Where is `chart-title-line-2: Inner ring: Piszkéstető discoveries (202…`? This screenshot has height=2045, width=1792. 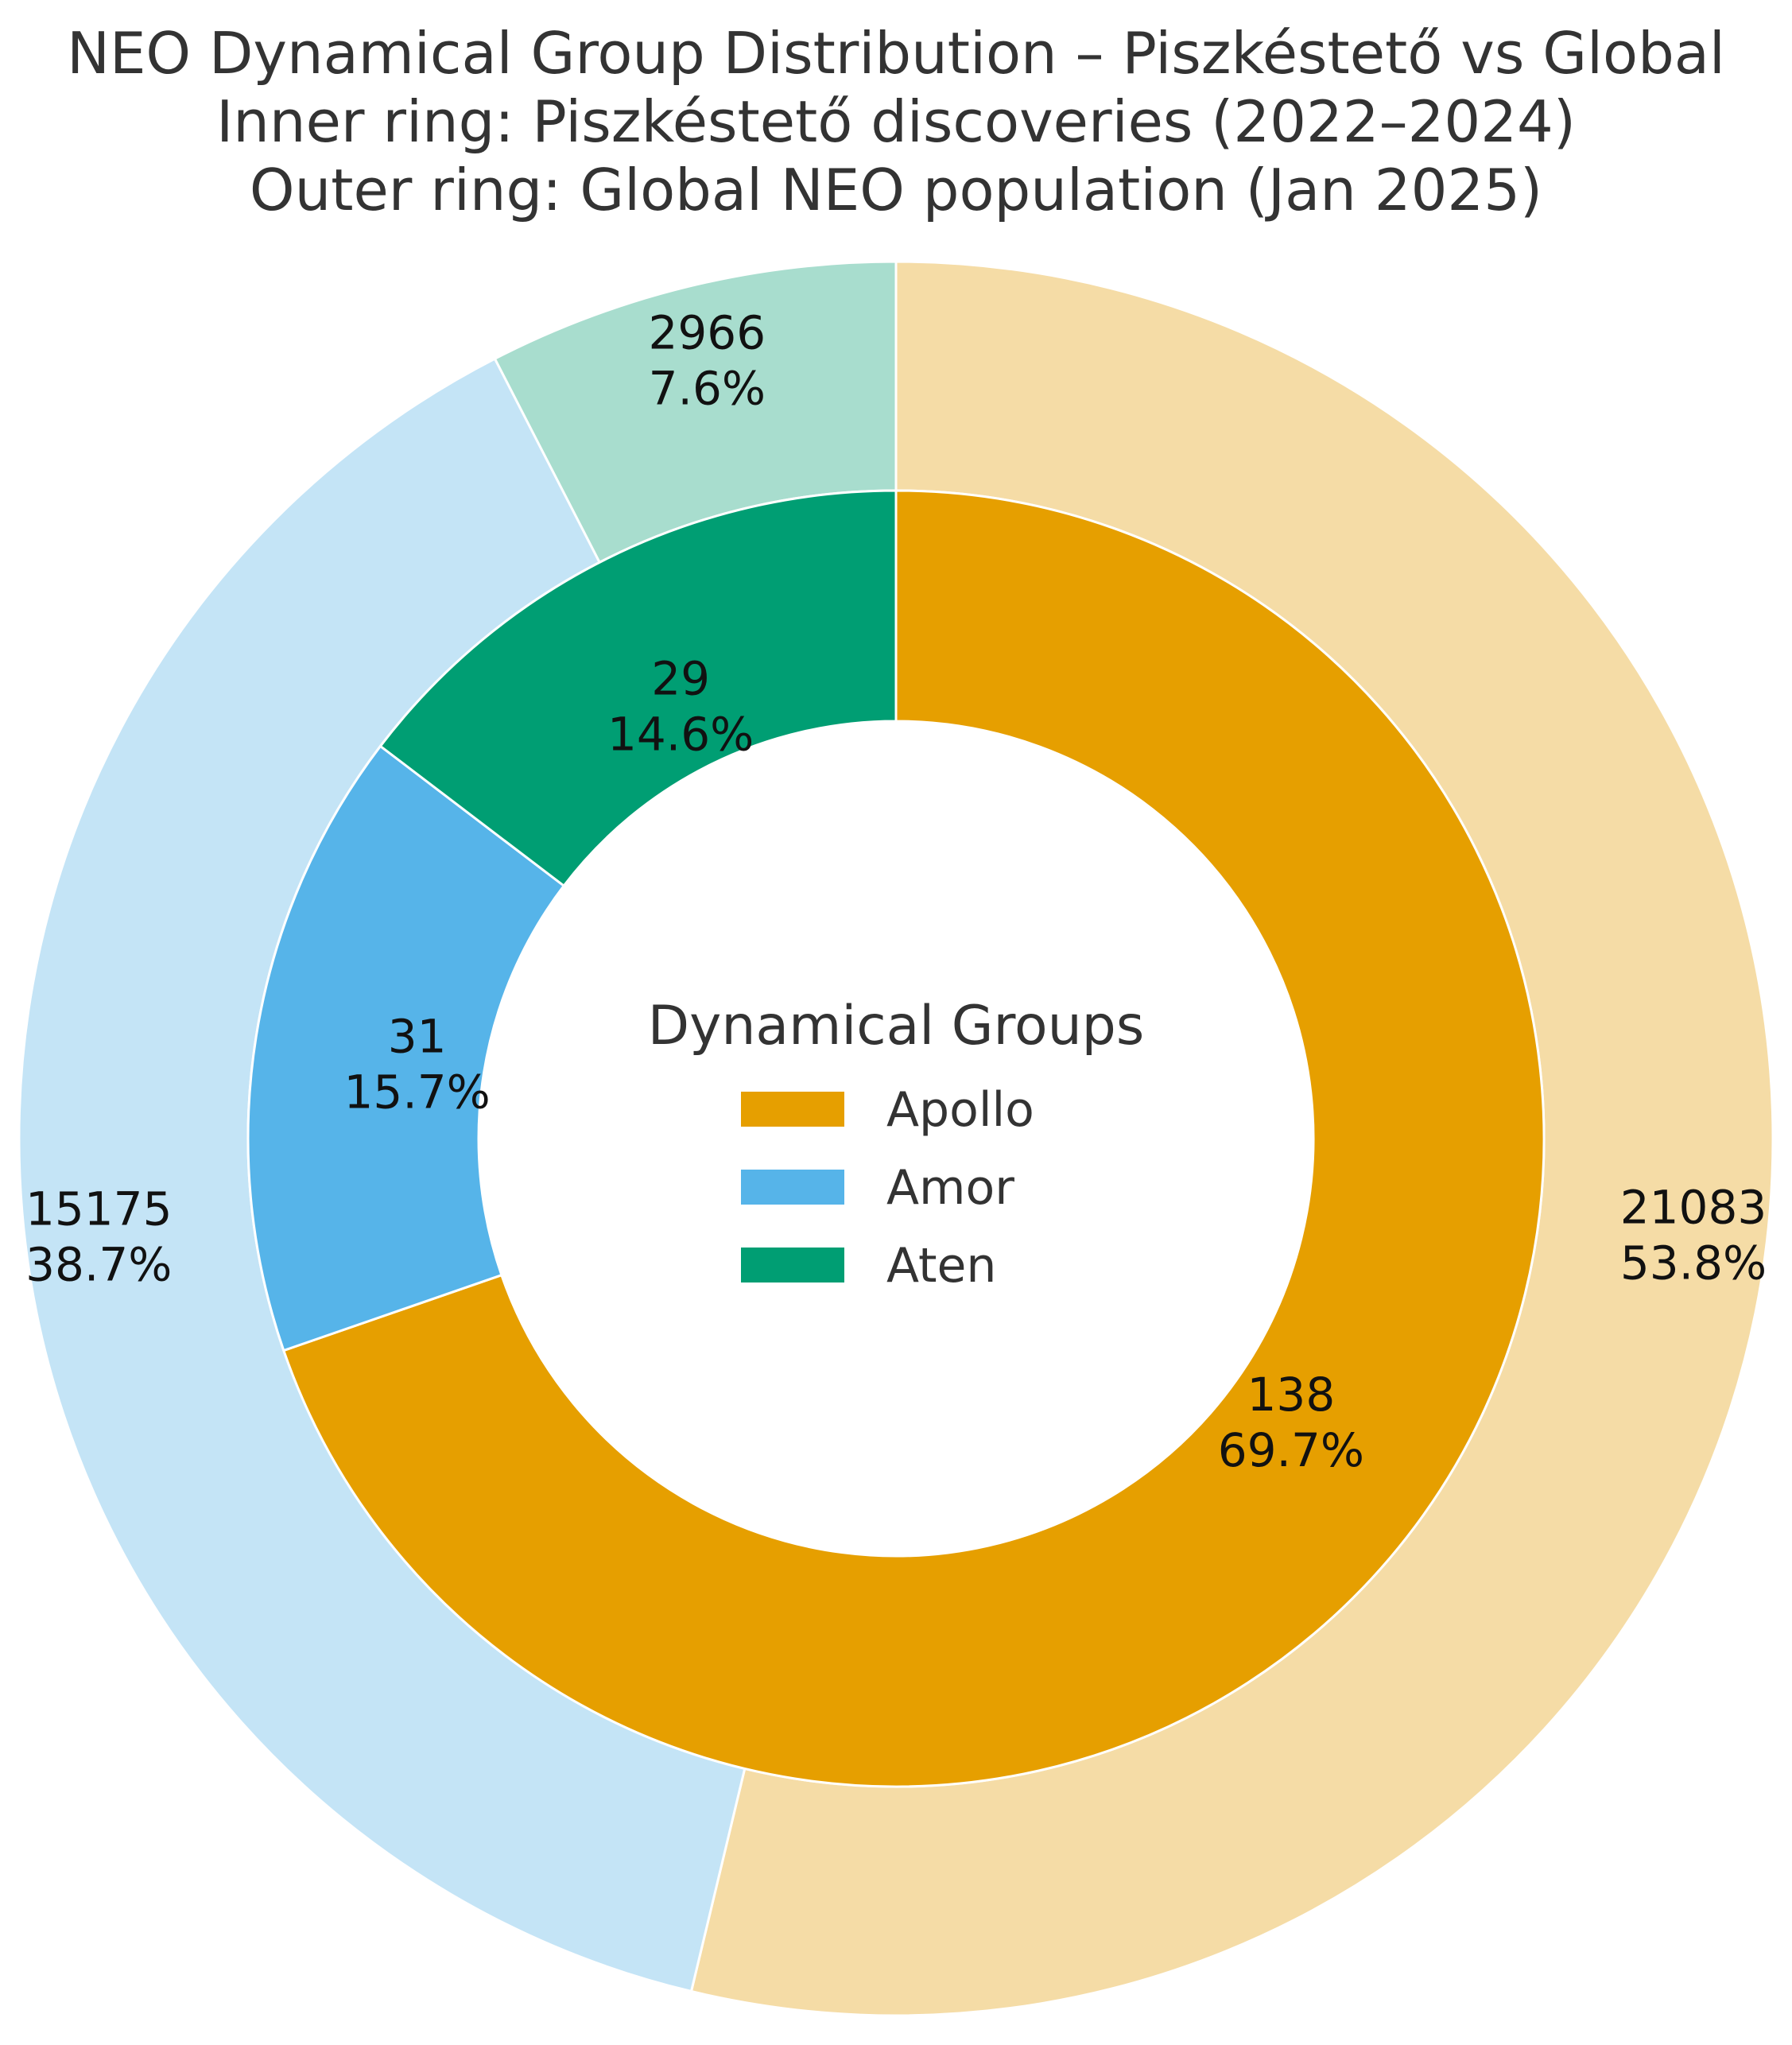
chart-title-line-2: Inner ring: Piszkéstető discoveries (202… is located at coordinates (896, 122).